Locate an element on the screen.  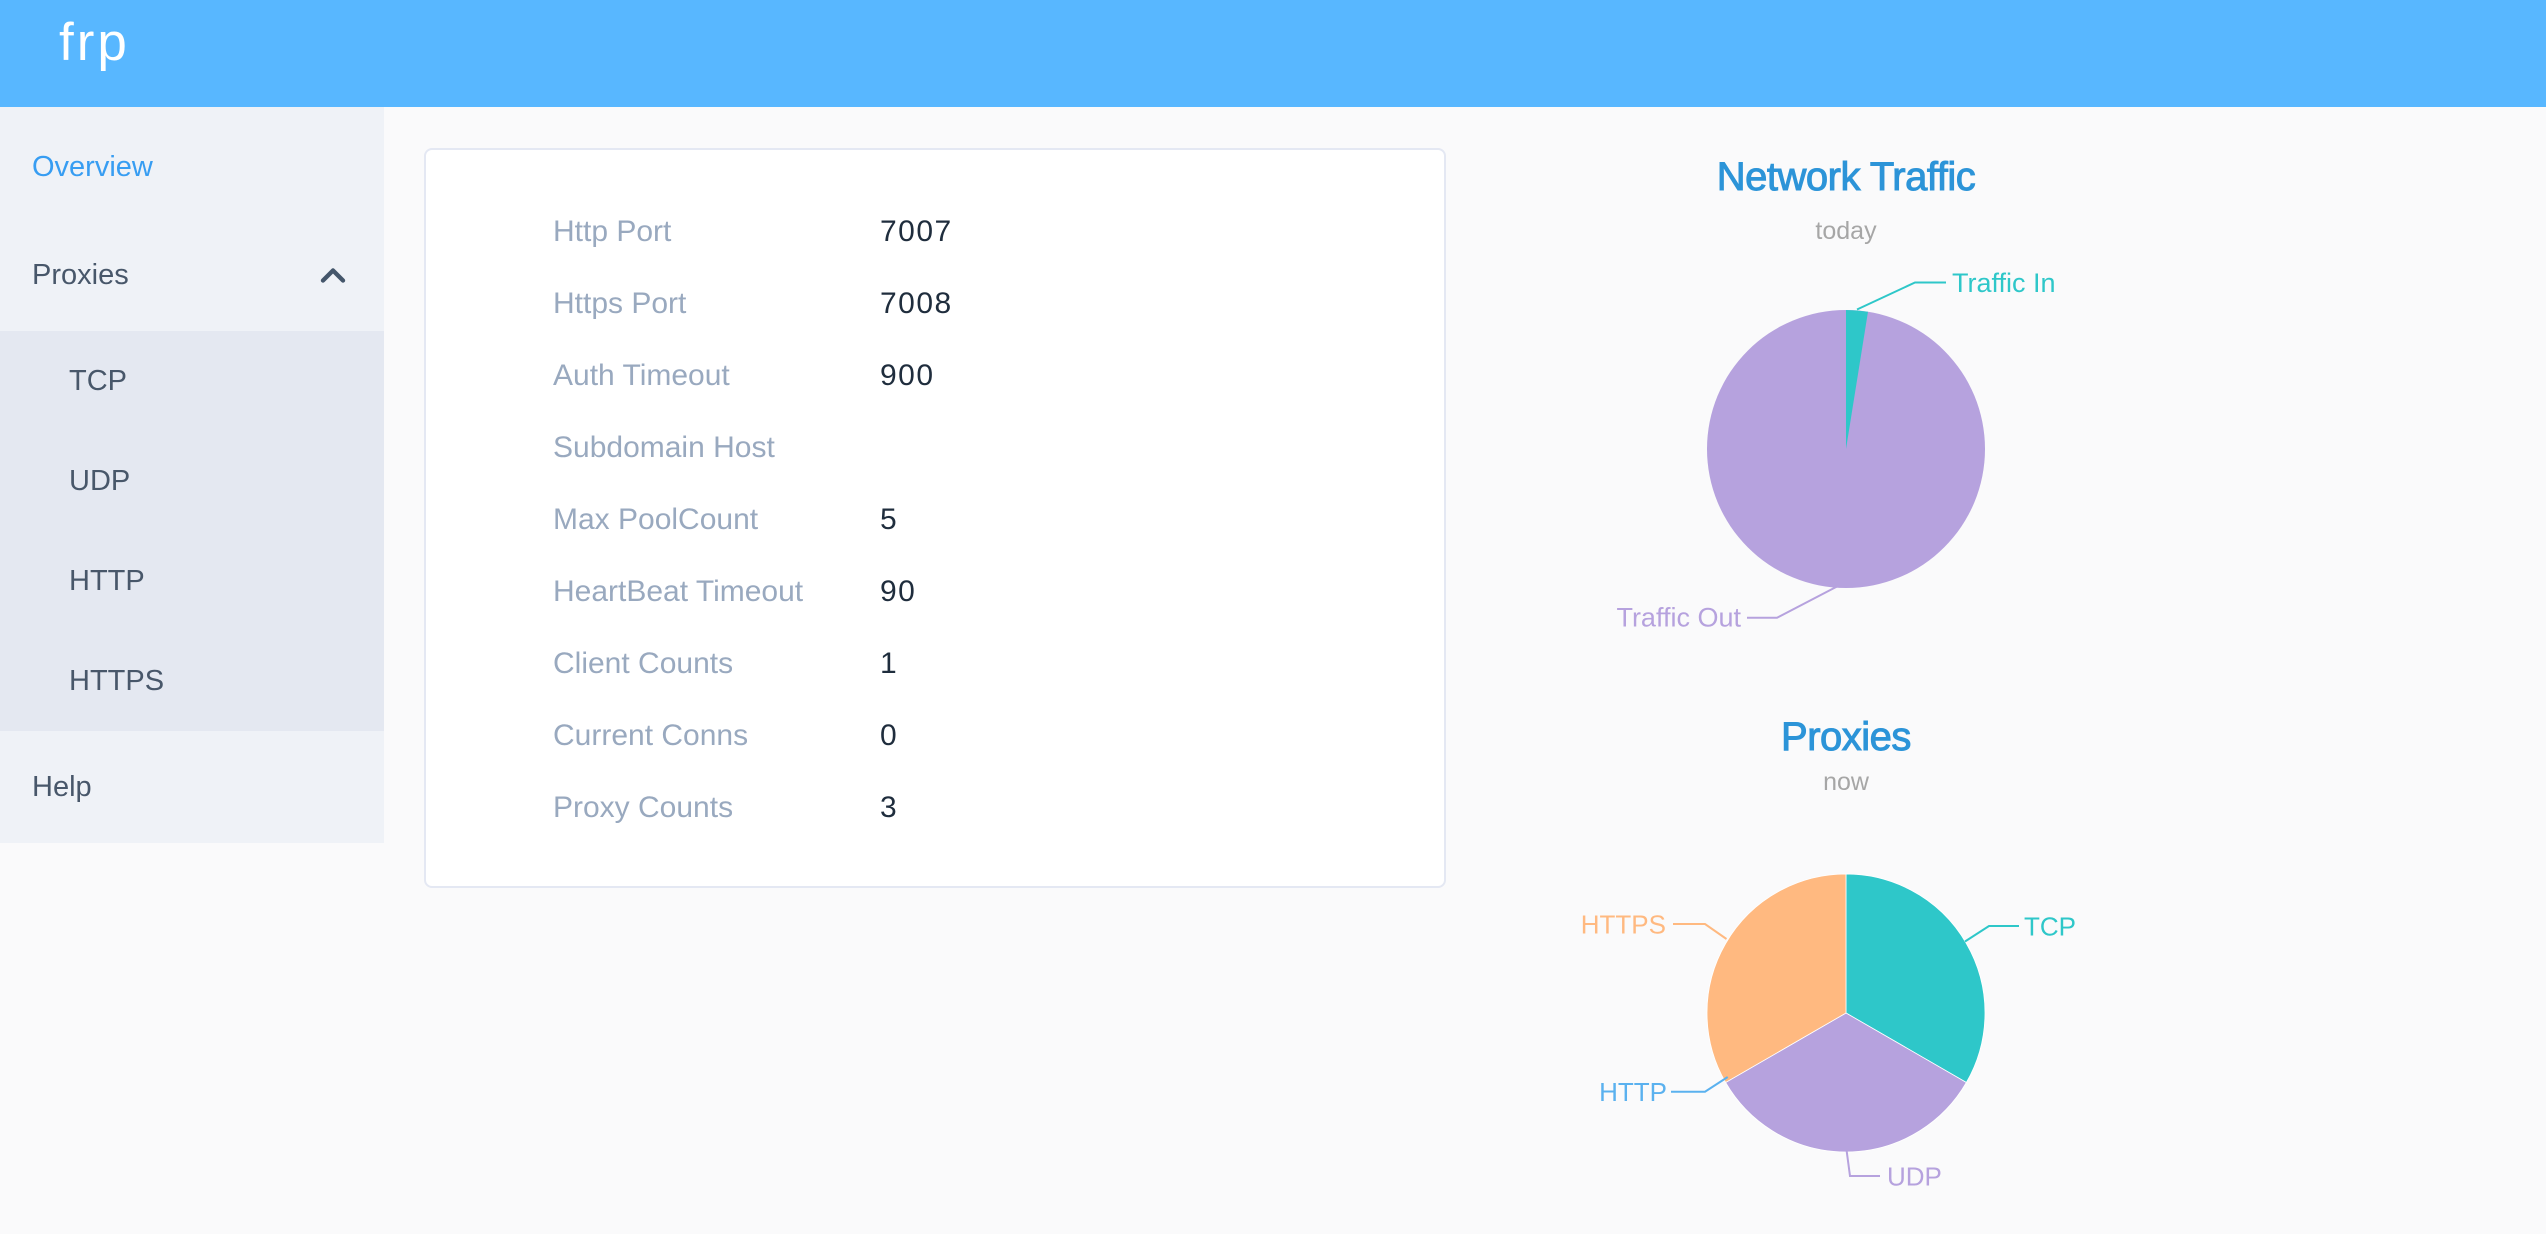
svg-text: HTTP is located at coordinates (1633, 1092).